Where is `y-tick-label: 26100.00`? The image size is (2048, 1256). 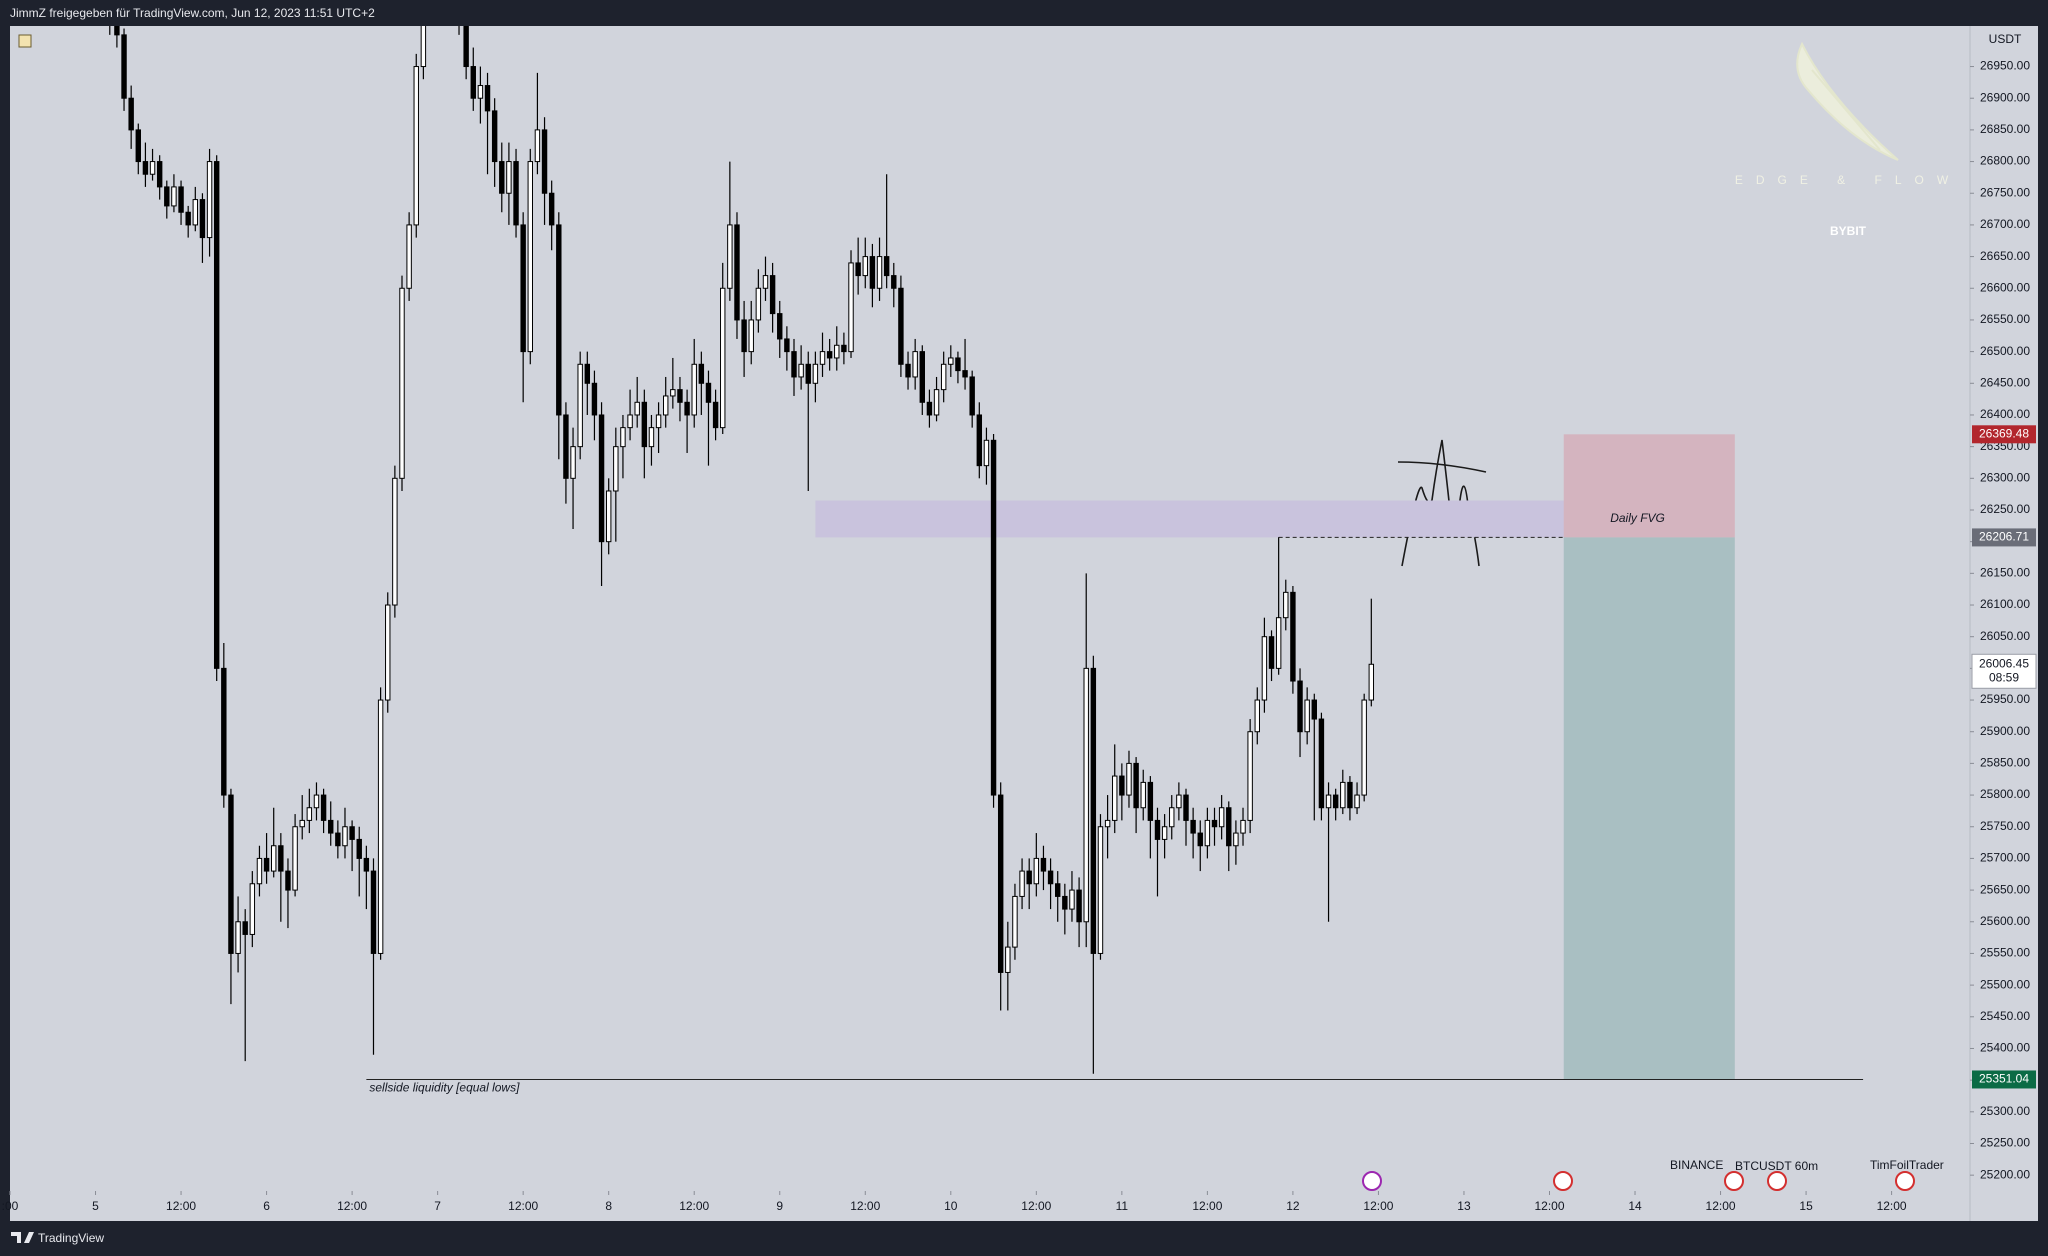 y-tick-label: 26100.00 is located at coordinates (2005, 604).